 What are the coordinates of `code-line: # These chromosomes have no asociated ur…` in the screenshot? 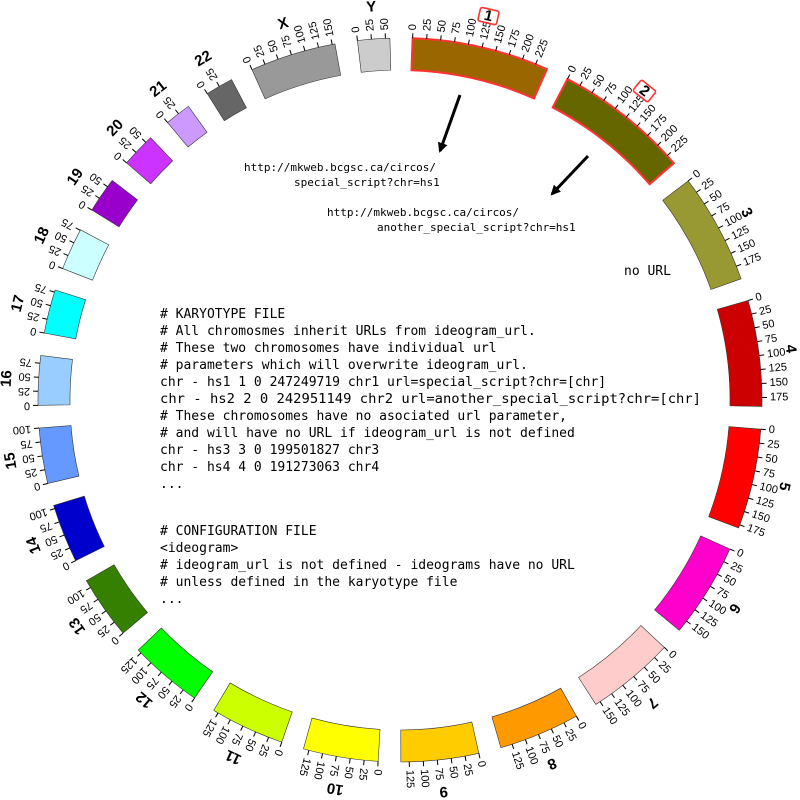 It's located at (363, 416).